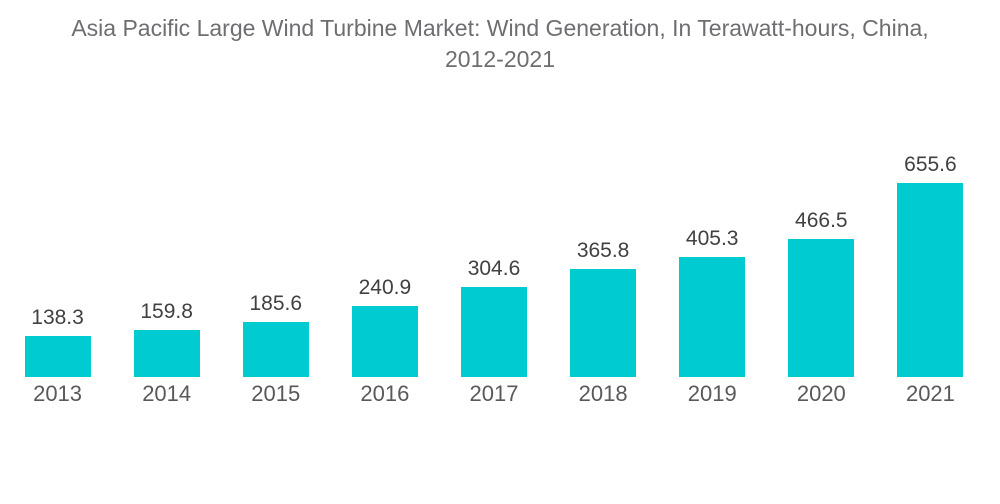 This screenshot has width=1000, height=504. I want to click on bar-value-label: 138.3, so click(57, 318).